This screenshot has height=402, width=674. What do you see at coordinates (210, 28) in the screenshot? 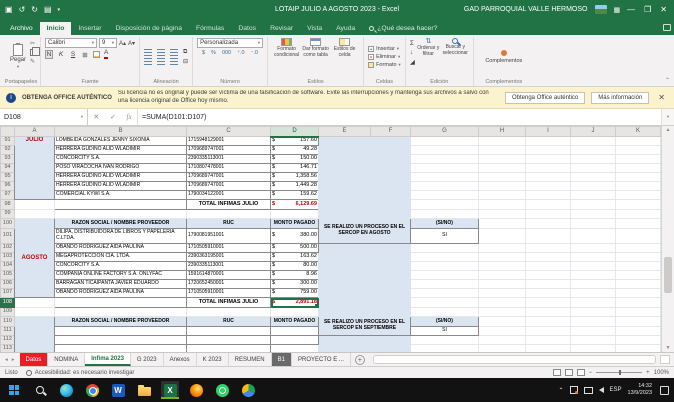
I see `tab-formulas: Fórmulas` at bounding box center [210, 28].